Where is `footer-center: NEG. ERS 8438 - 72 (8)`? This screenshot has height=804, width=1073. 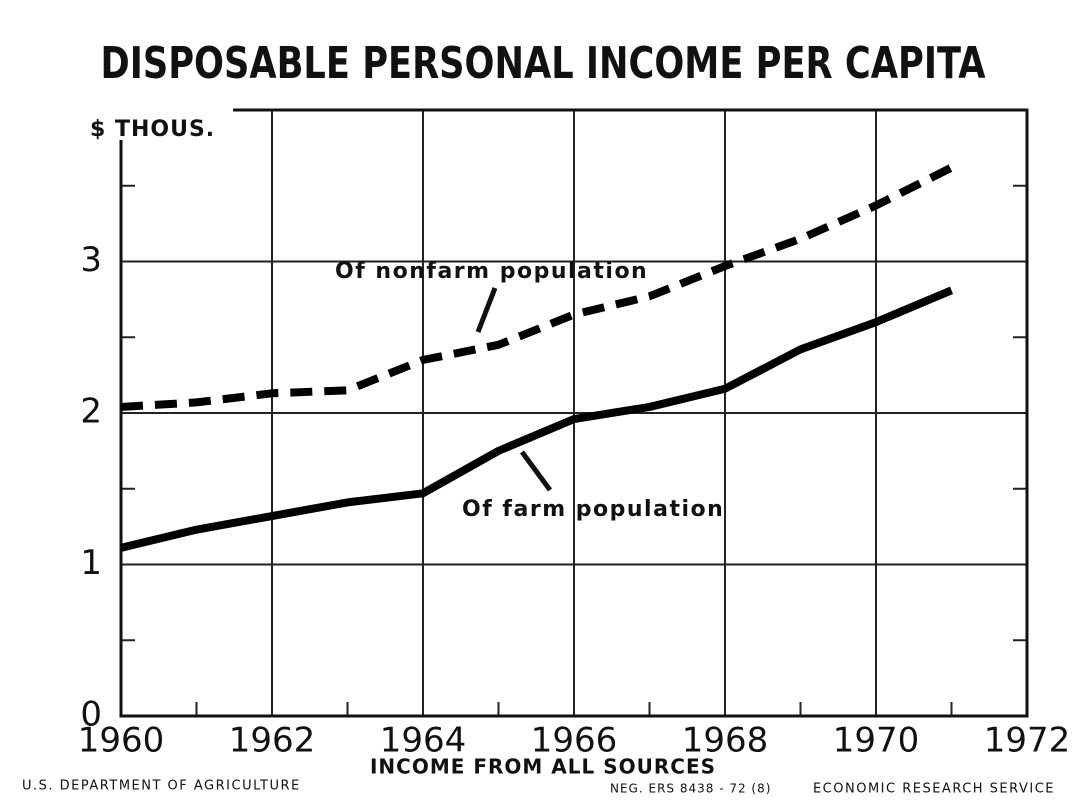
footer-center: NEG. ERS 8438 - 72 (8) is located at coordinates (690, 789).